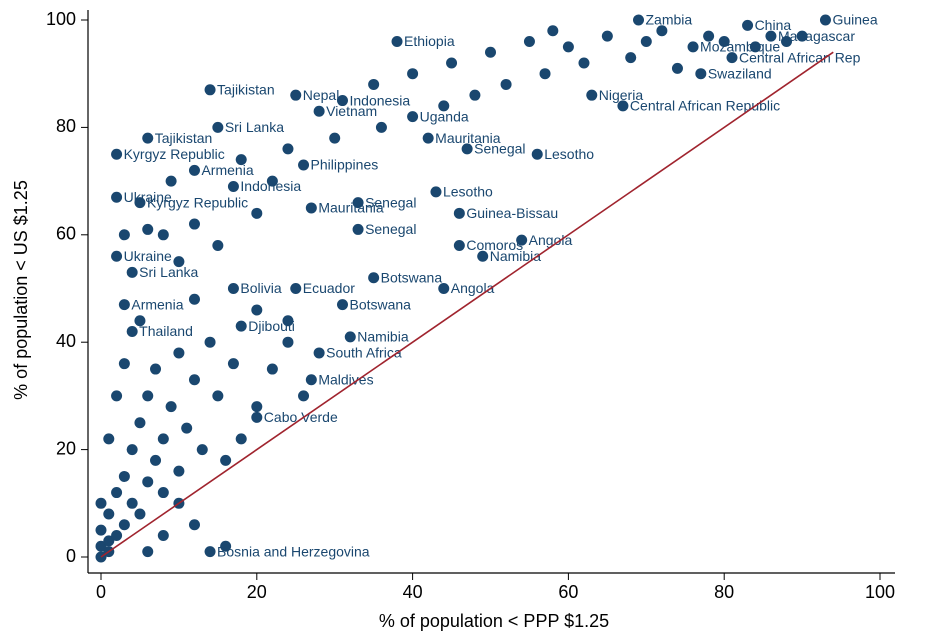 The width and height of the screenshot is (927, 638). Describe the element at coordinates (301, 417) in the screenshot. I see `point-label: Cabo Verde` at that location.